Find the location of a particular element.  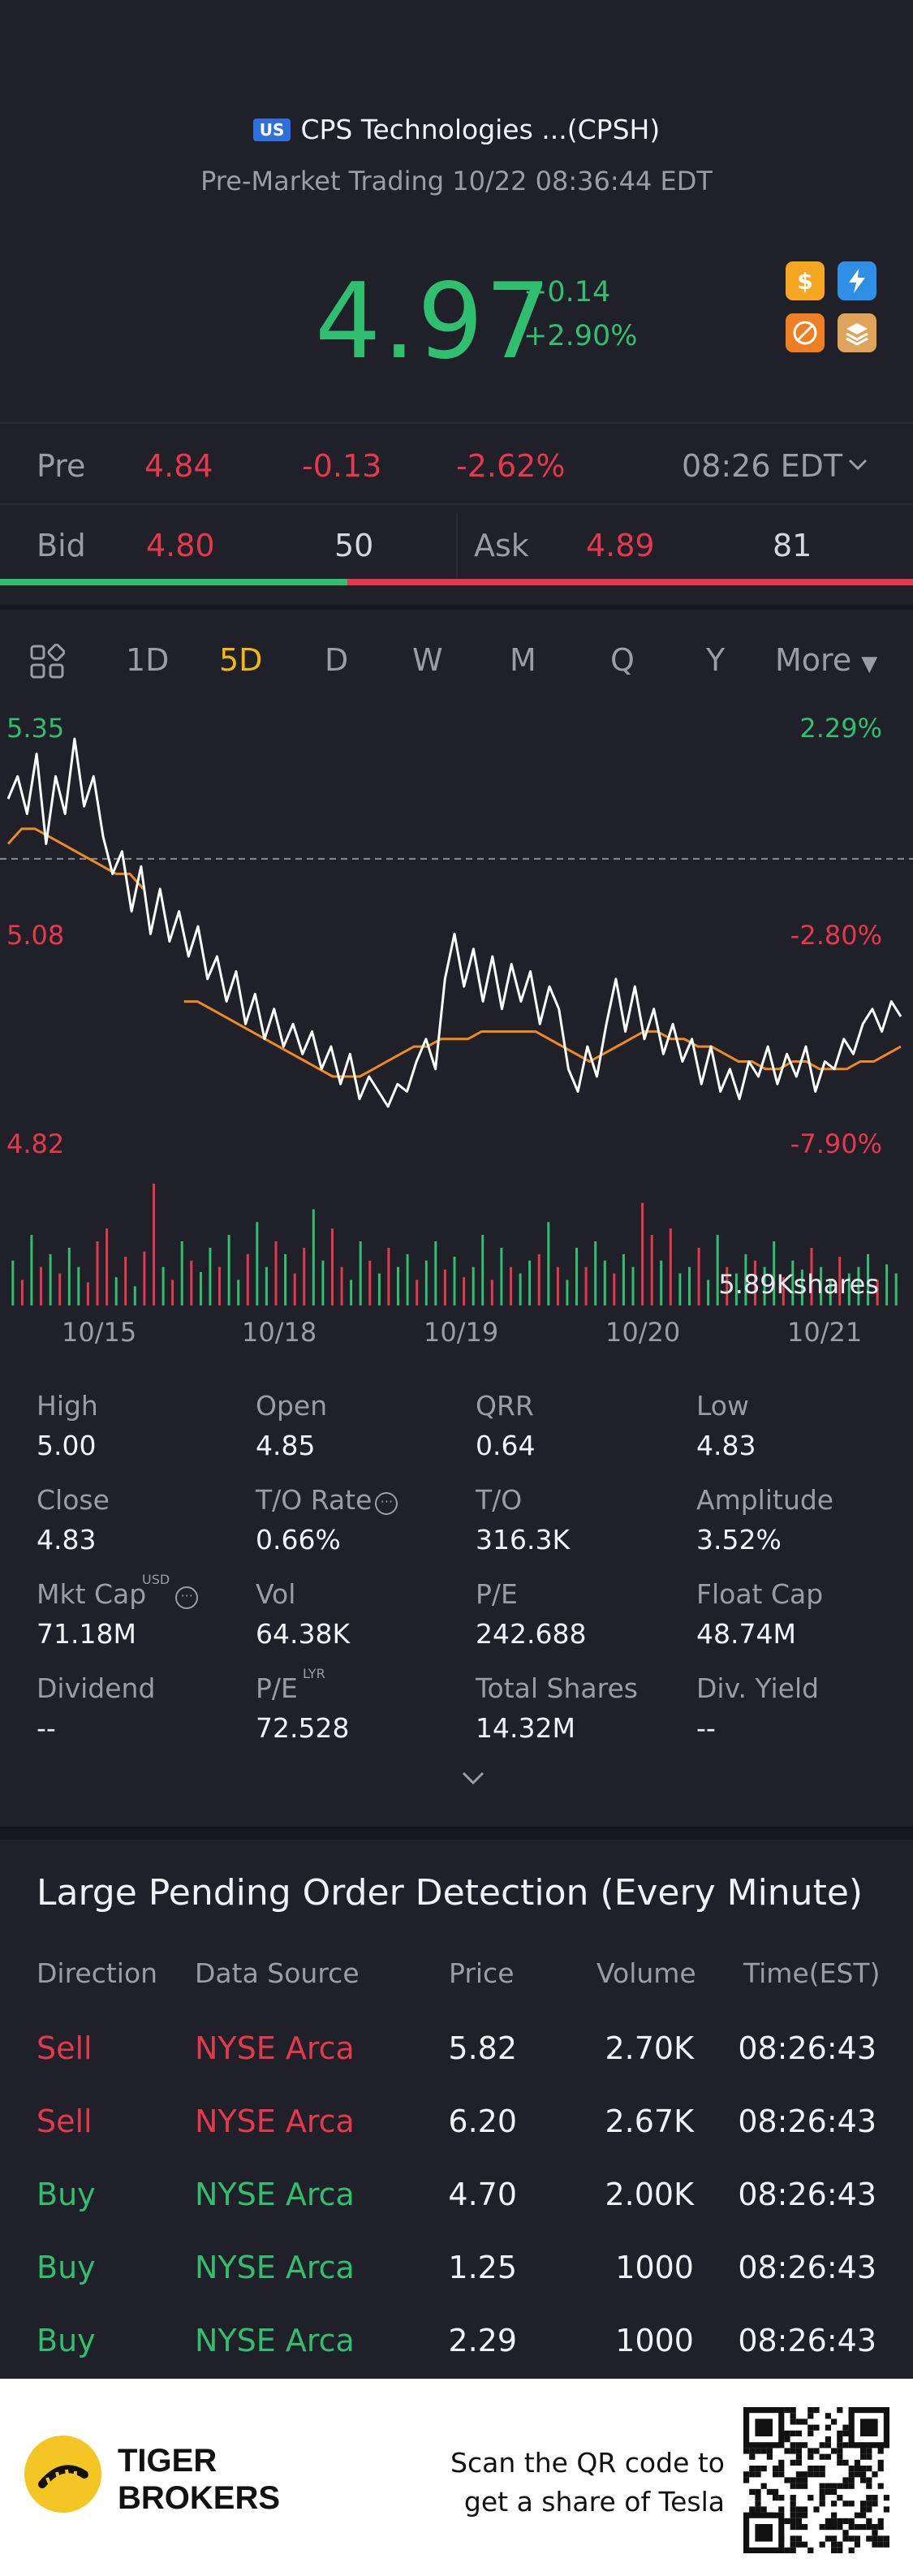

chevron-down-icon is located at coordinates (858, 466).